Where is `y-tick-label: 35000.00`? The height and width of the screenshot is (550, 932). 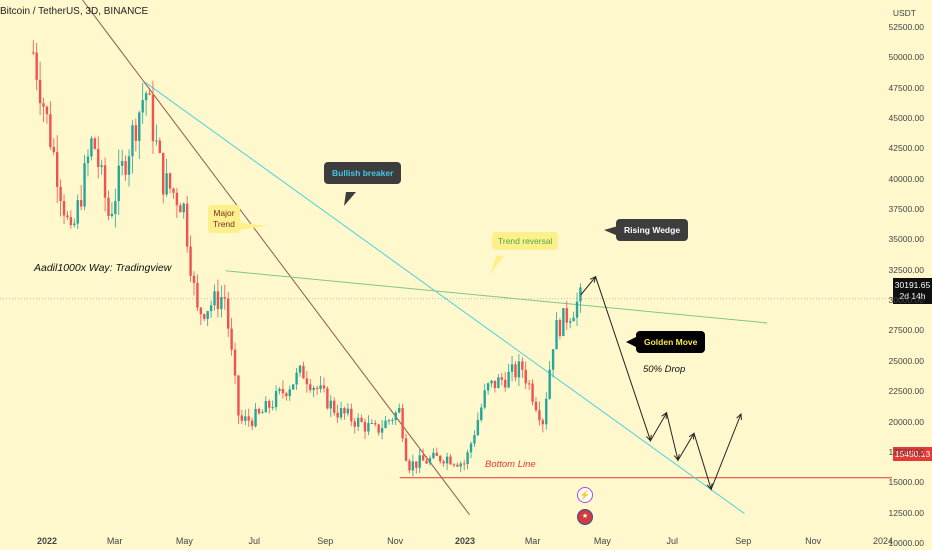
y-tick-label: 35000.00 is located at coordinates (906, 239).